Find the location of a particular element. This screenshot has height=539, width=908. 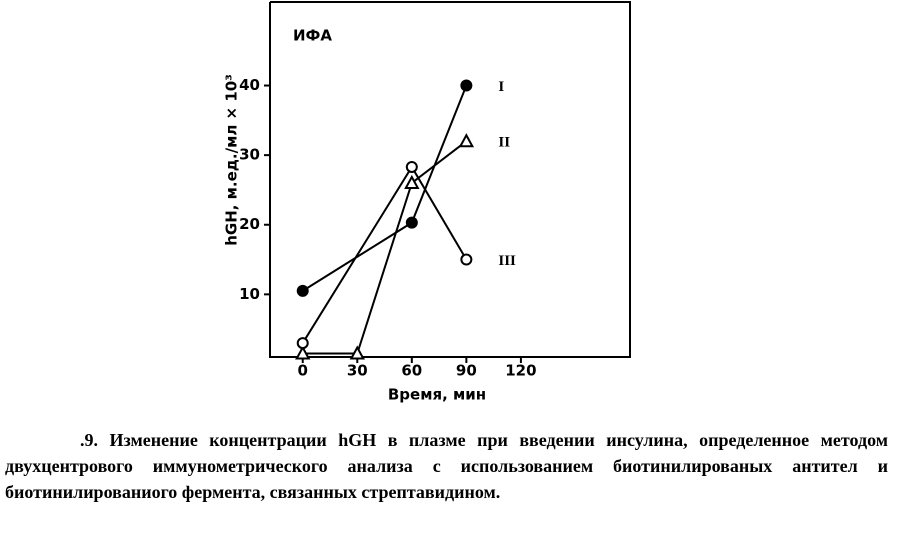

x-tick-label: 30 is located at coordinates (357, 371).